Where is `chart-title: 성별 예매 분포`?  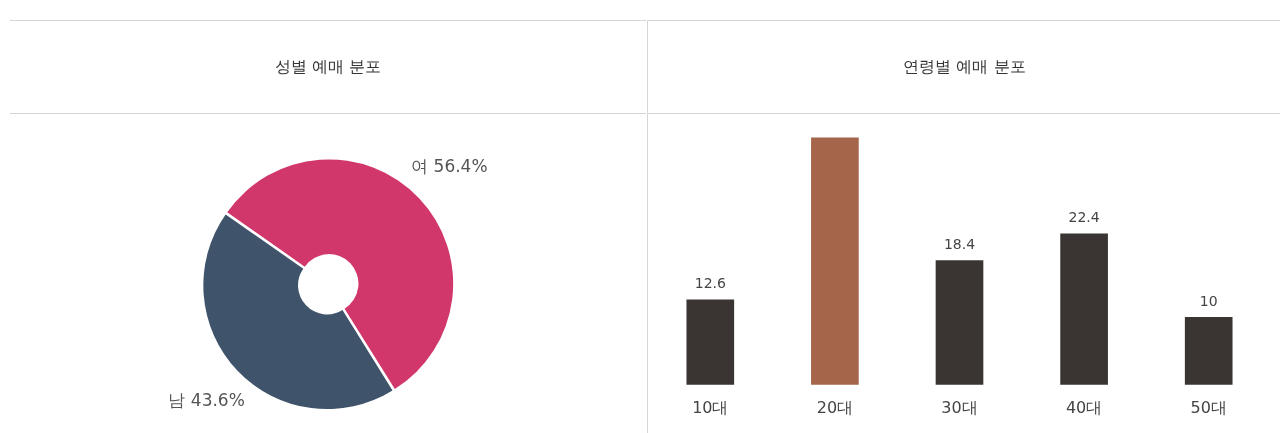
chart-title: 성별 예매 분포 is located at coordinates (328, 67).